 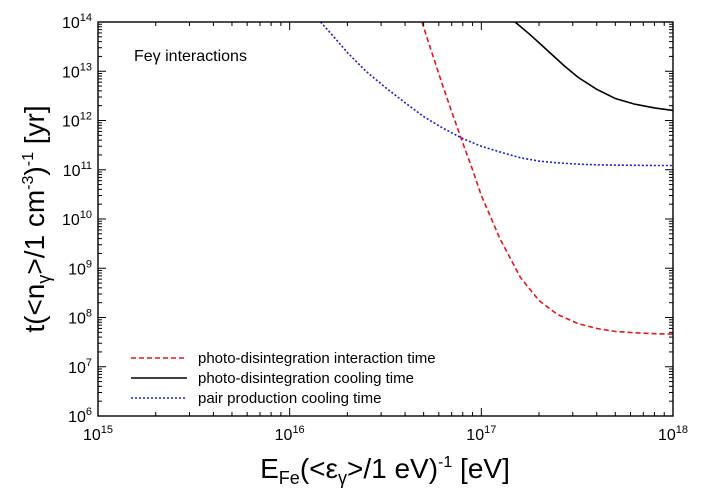 What do you see at coordinates (77, 219) in the screenshot?
I see `y-tick-label: 10¹⁰` at bounding box center [77, 219].